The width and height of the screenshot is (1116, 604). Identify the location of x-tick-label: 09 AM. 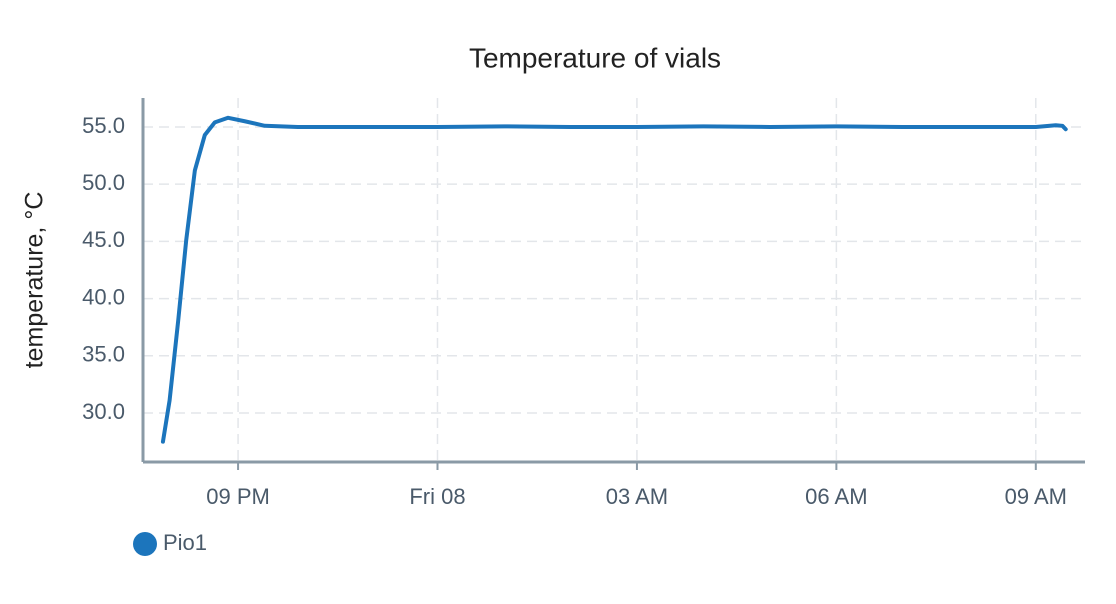
(1036, 496).